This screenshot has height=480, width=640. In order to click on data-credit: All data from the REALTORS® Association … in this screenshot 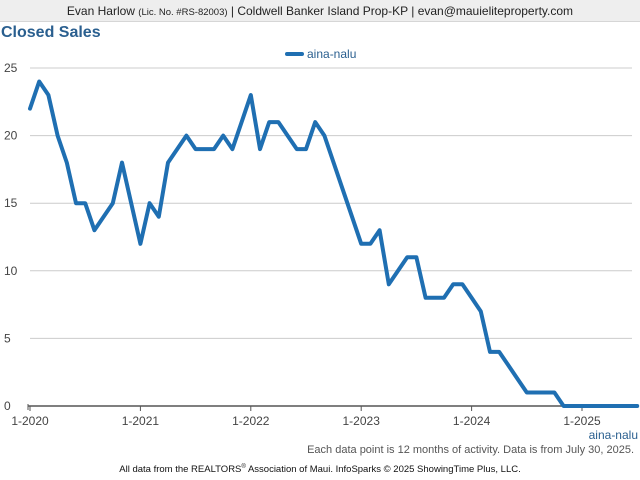, I will do `click(320, 469)`.